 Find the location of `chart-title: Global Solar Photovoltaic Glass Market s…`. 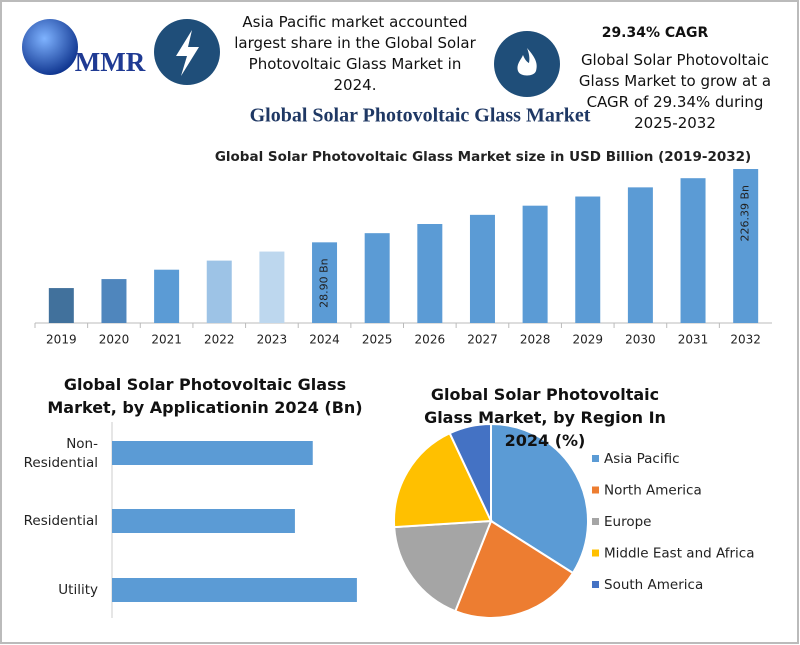

chart-title: Global Solar Photovoltaic Glass Market s… is located at coordinates (483, 157).